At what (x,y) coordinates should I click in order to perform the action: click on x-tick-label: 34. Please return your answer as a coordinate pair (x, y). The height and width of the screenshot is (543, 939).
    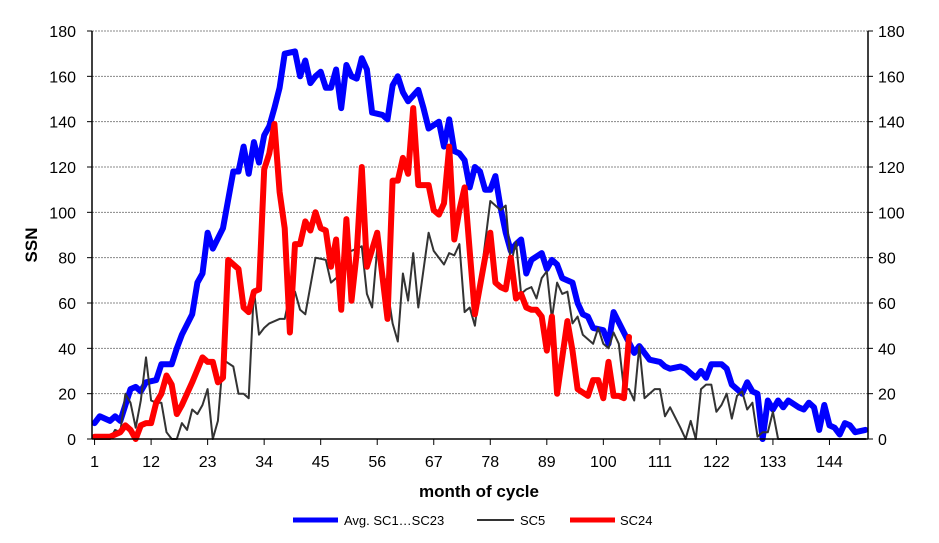
    Looking at the image, I should click on (264, 462).